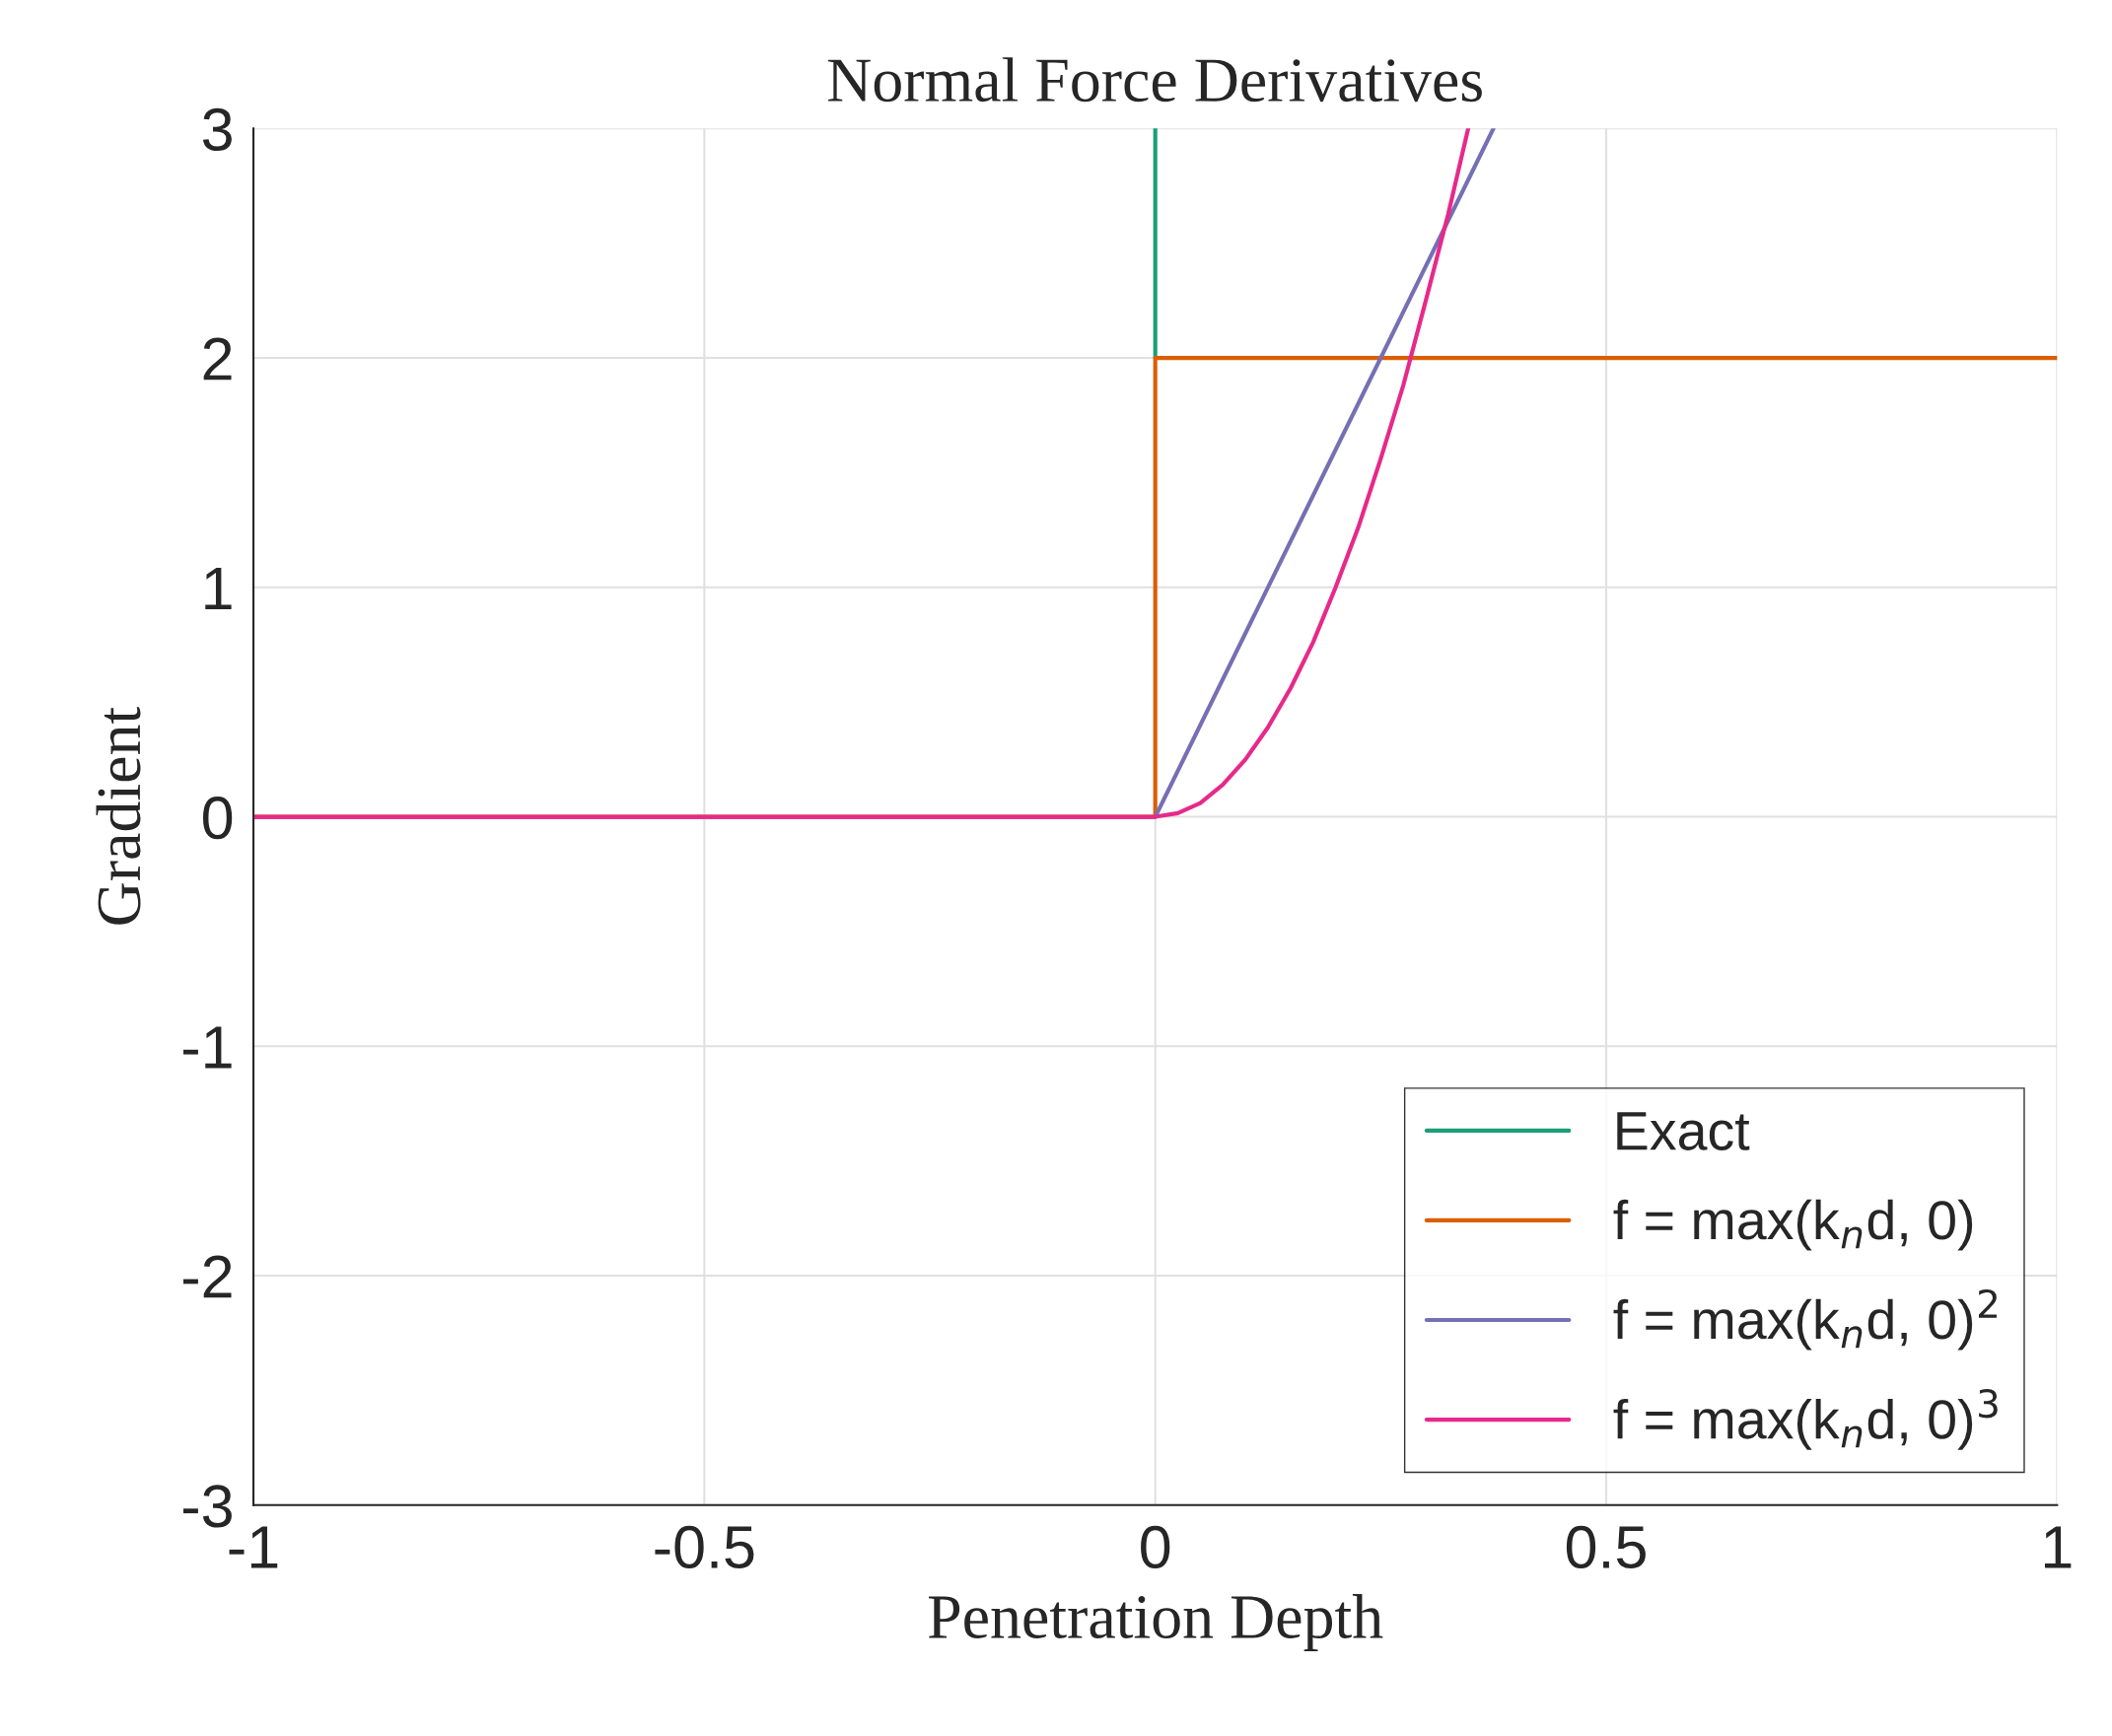  Describe the element at coordinates (207, 1506) in the screenshot. I see `y-tick-label: -3` at that location.